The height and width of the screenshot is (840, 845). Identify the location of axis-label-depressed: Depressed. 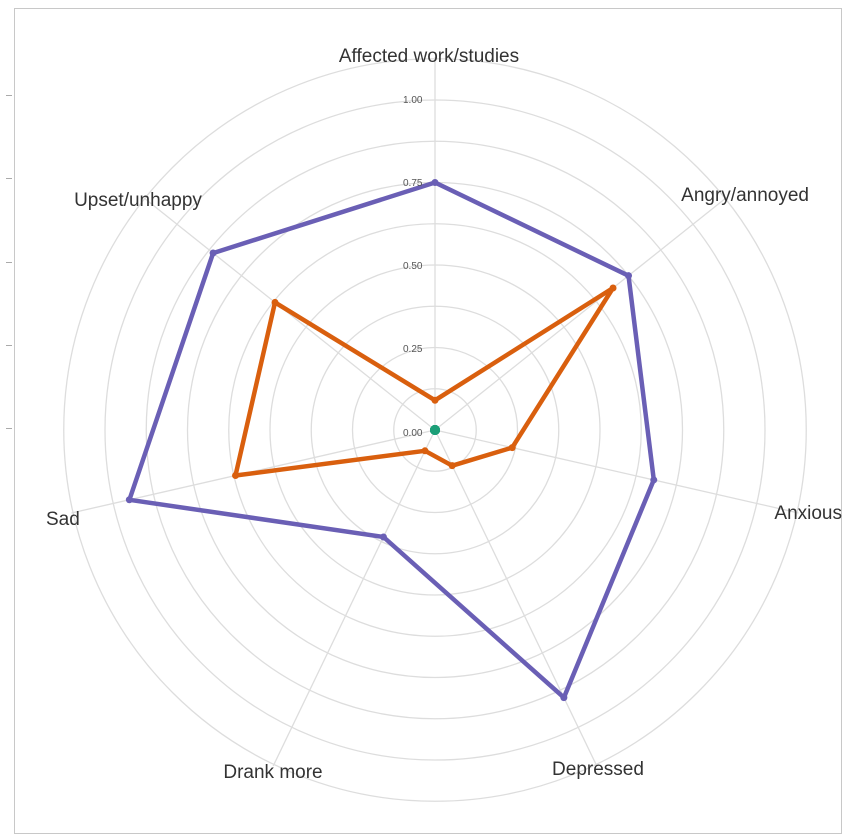
(598, 769).